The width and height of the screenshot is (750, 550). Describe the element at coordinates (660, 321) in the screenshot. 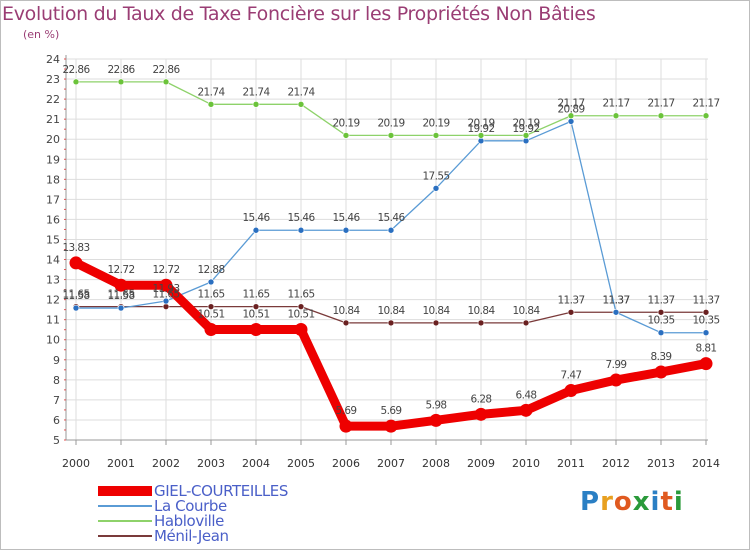

I see `data-label: 10.35` at that location.